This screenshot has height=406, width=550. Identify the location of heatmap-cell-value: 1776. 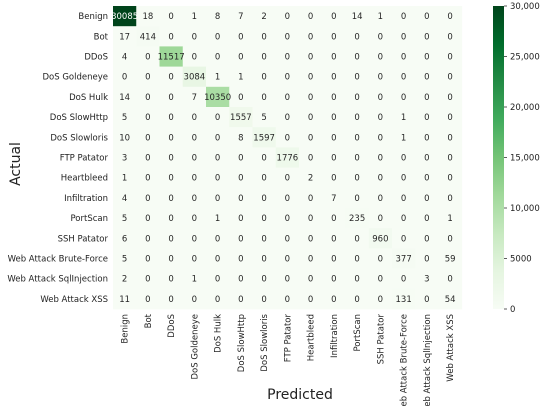
(288, 159).